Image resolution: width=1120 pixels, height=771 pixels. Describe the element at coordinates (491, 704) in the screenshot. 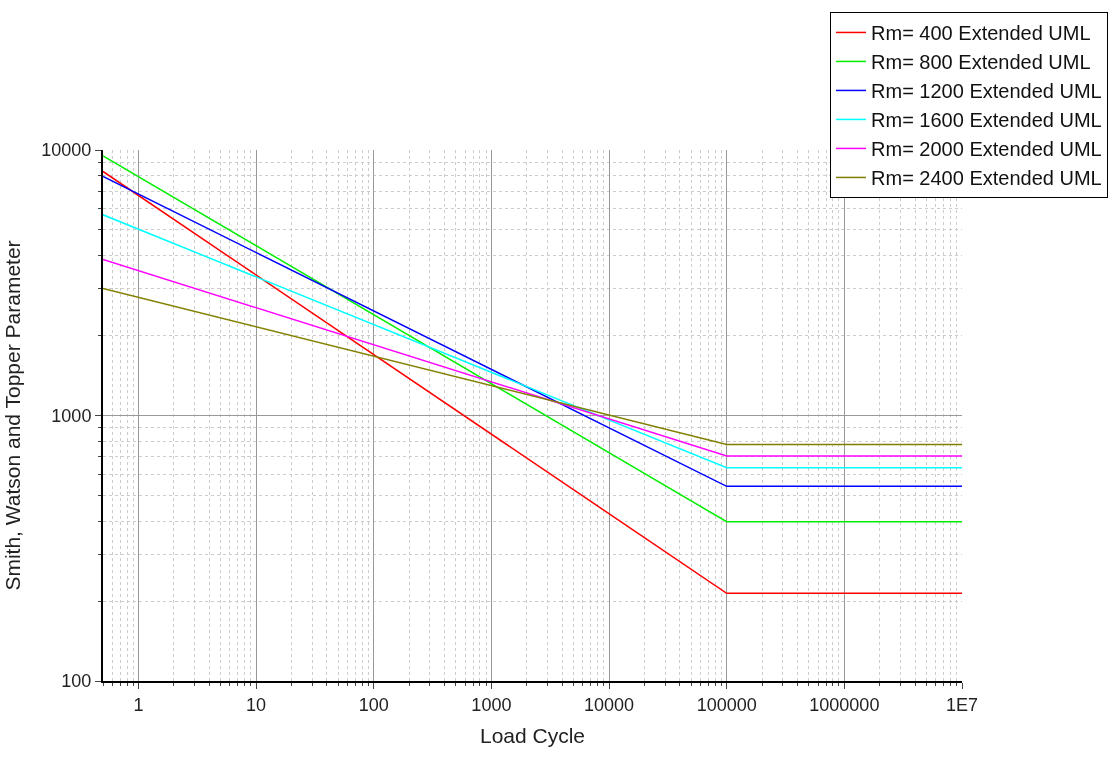

I see `x-tick-label: 1000` at that location.